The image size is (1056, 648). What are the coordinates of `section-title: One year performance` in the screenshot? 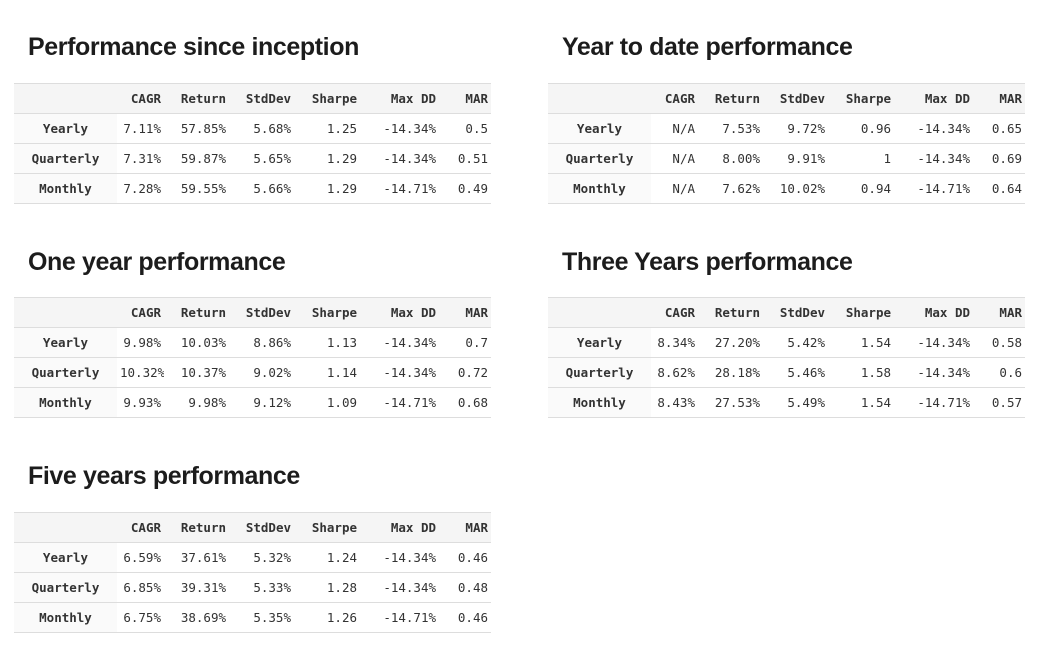 It's located at (157, 261).